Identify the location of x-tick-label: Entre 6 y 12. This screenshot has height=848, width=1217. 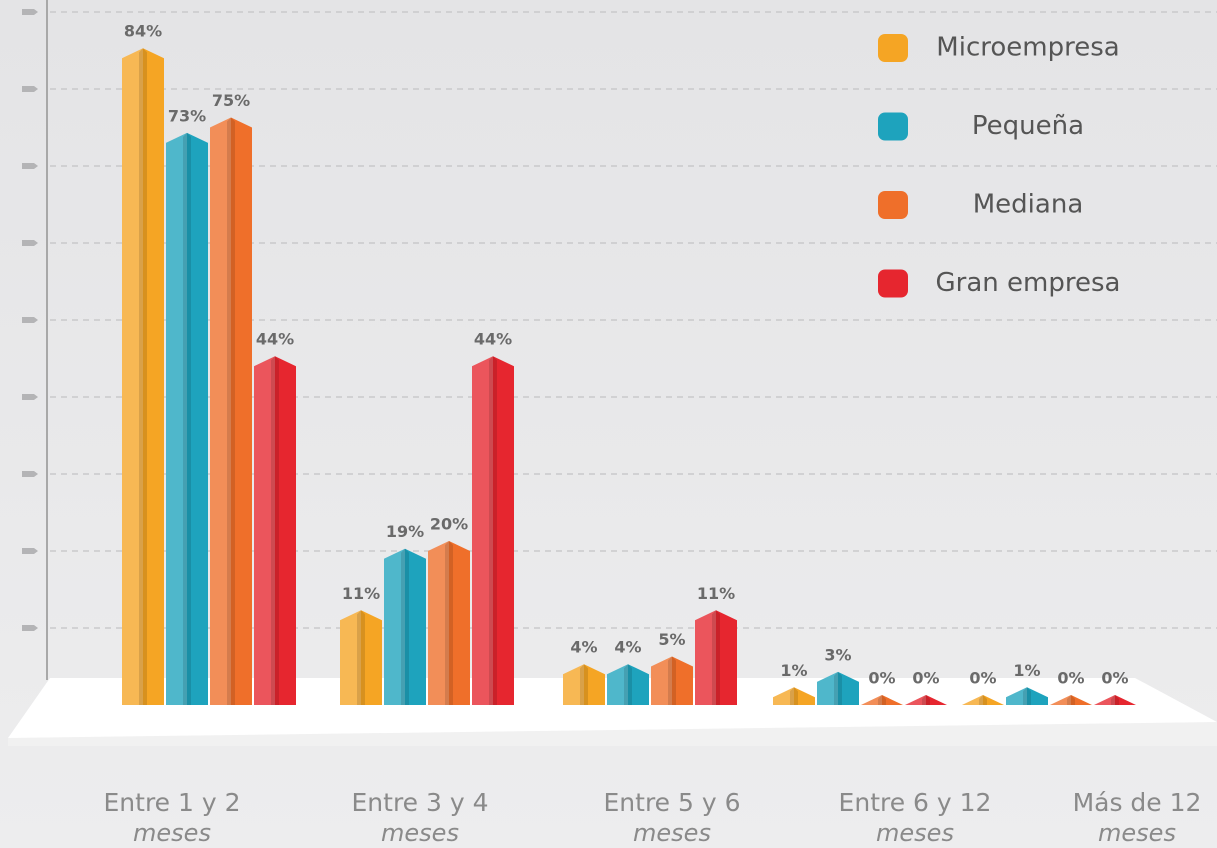
(915, 802).